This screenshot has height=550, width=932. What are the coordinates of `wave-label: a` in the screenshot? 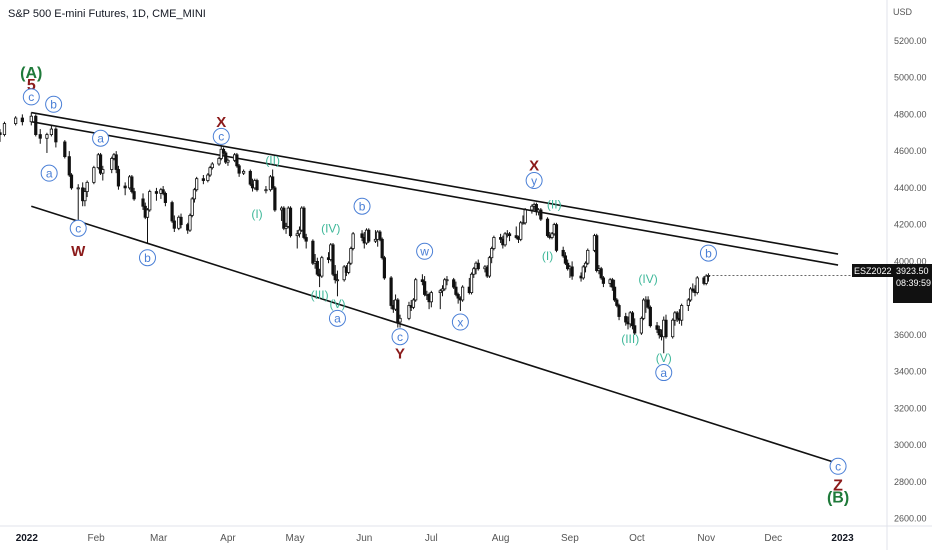 It's located at (49, 173).